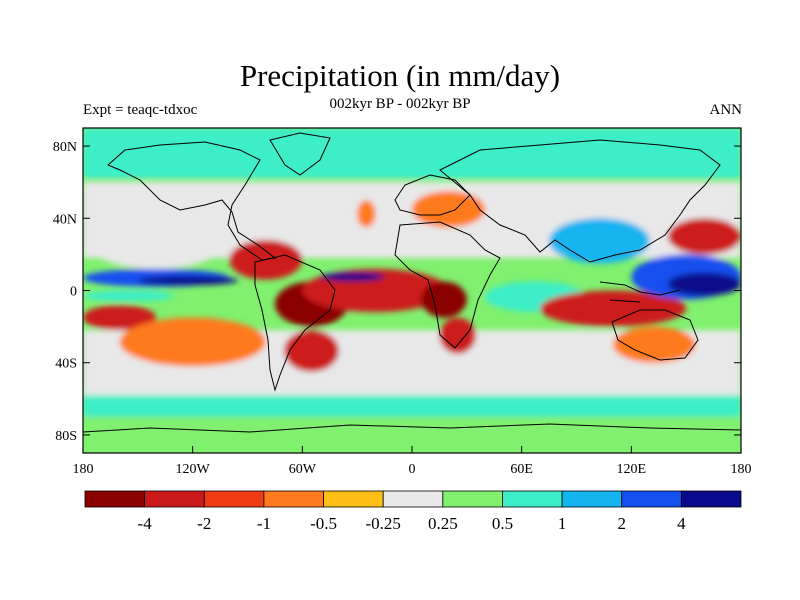 The image size is (800, 600). I want to click on region-south-america-south-red, so click(311, 351).